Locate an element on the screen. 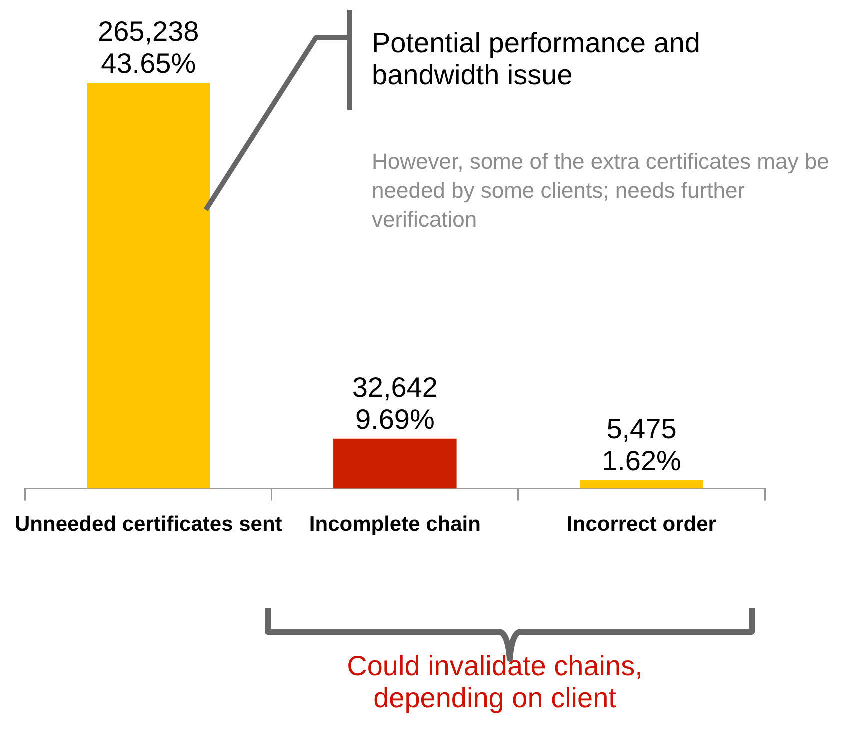 The width and height of the screenshot is (856, 756). data-label: 5,475 1.62% is located at coordinates (642, 444).